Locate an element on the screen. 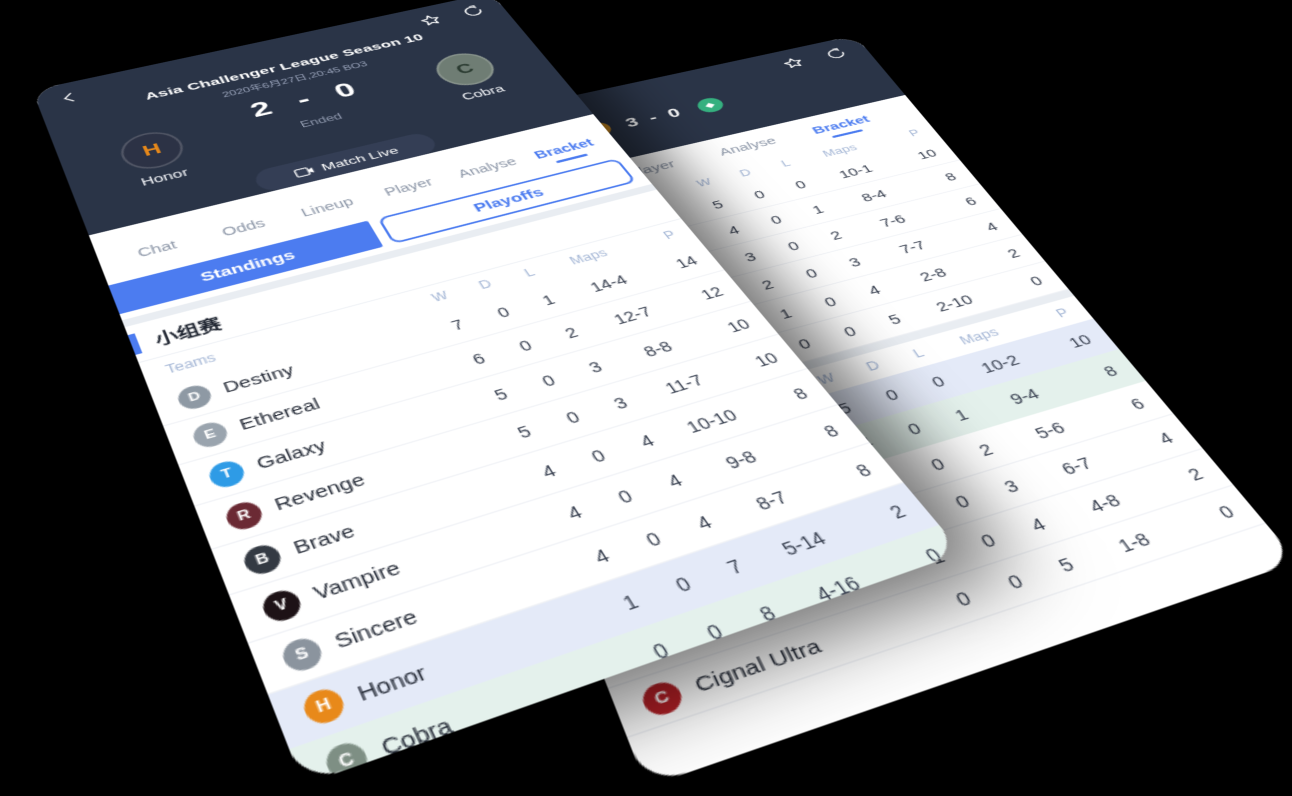 The width and height of the screenshot is (1292, 796). team-name: Sincere is located at coordinates (376, 629).